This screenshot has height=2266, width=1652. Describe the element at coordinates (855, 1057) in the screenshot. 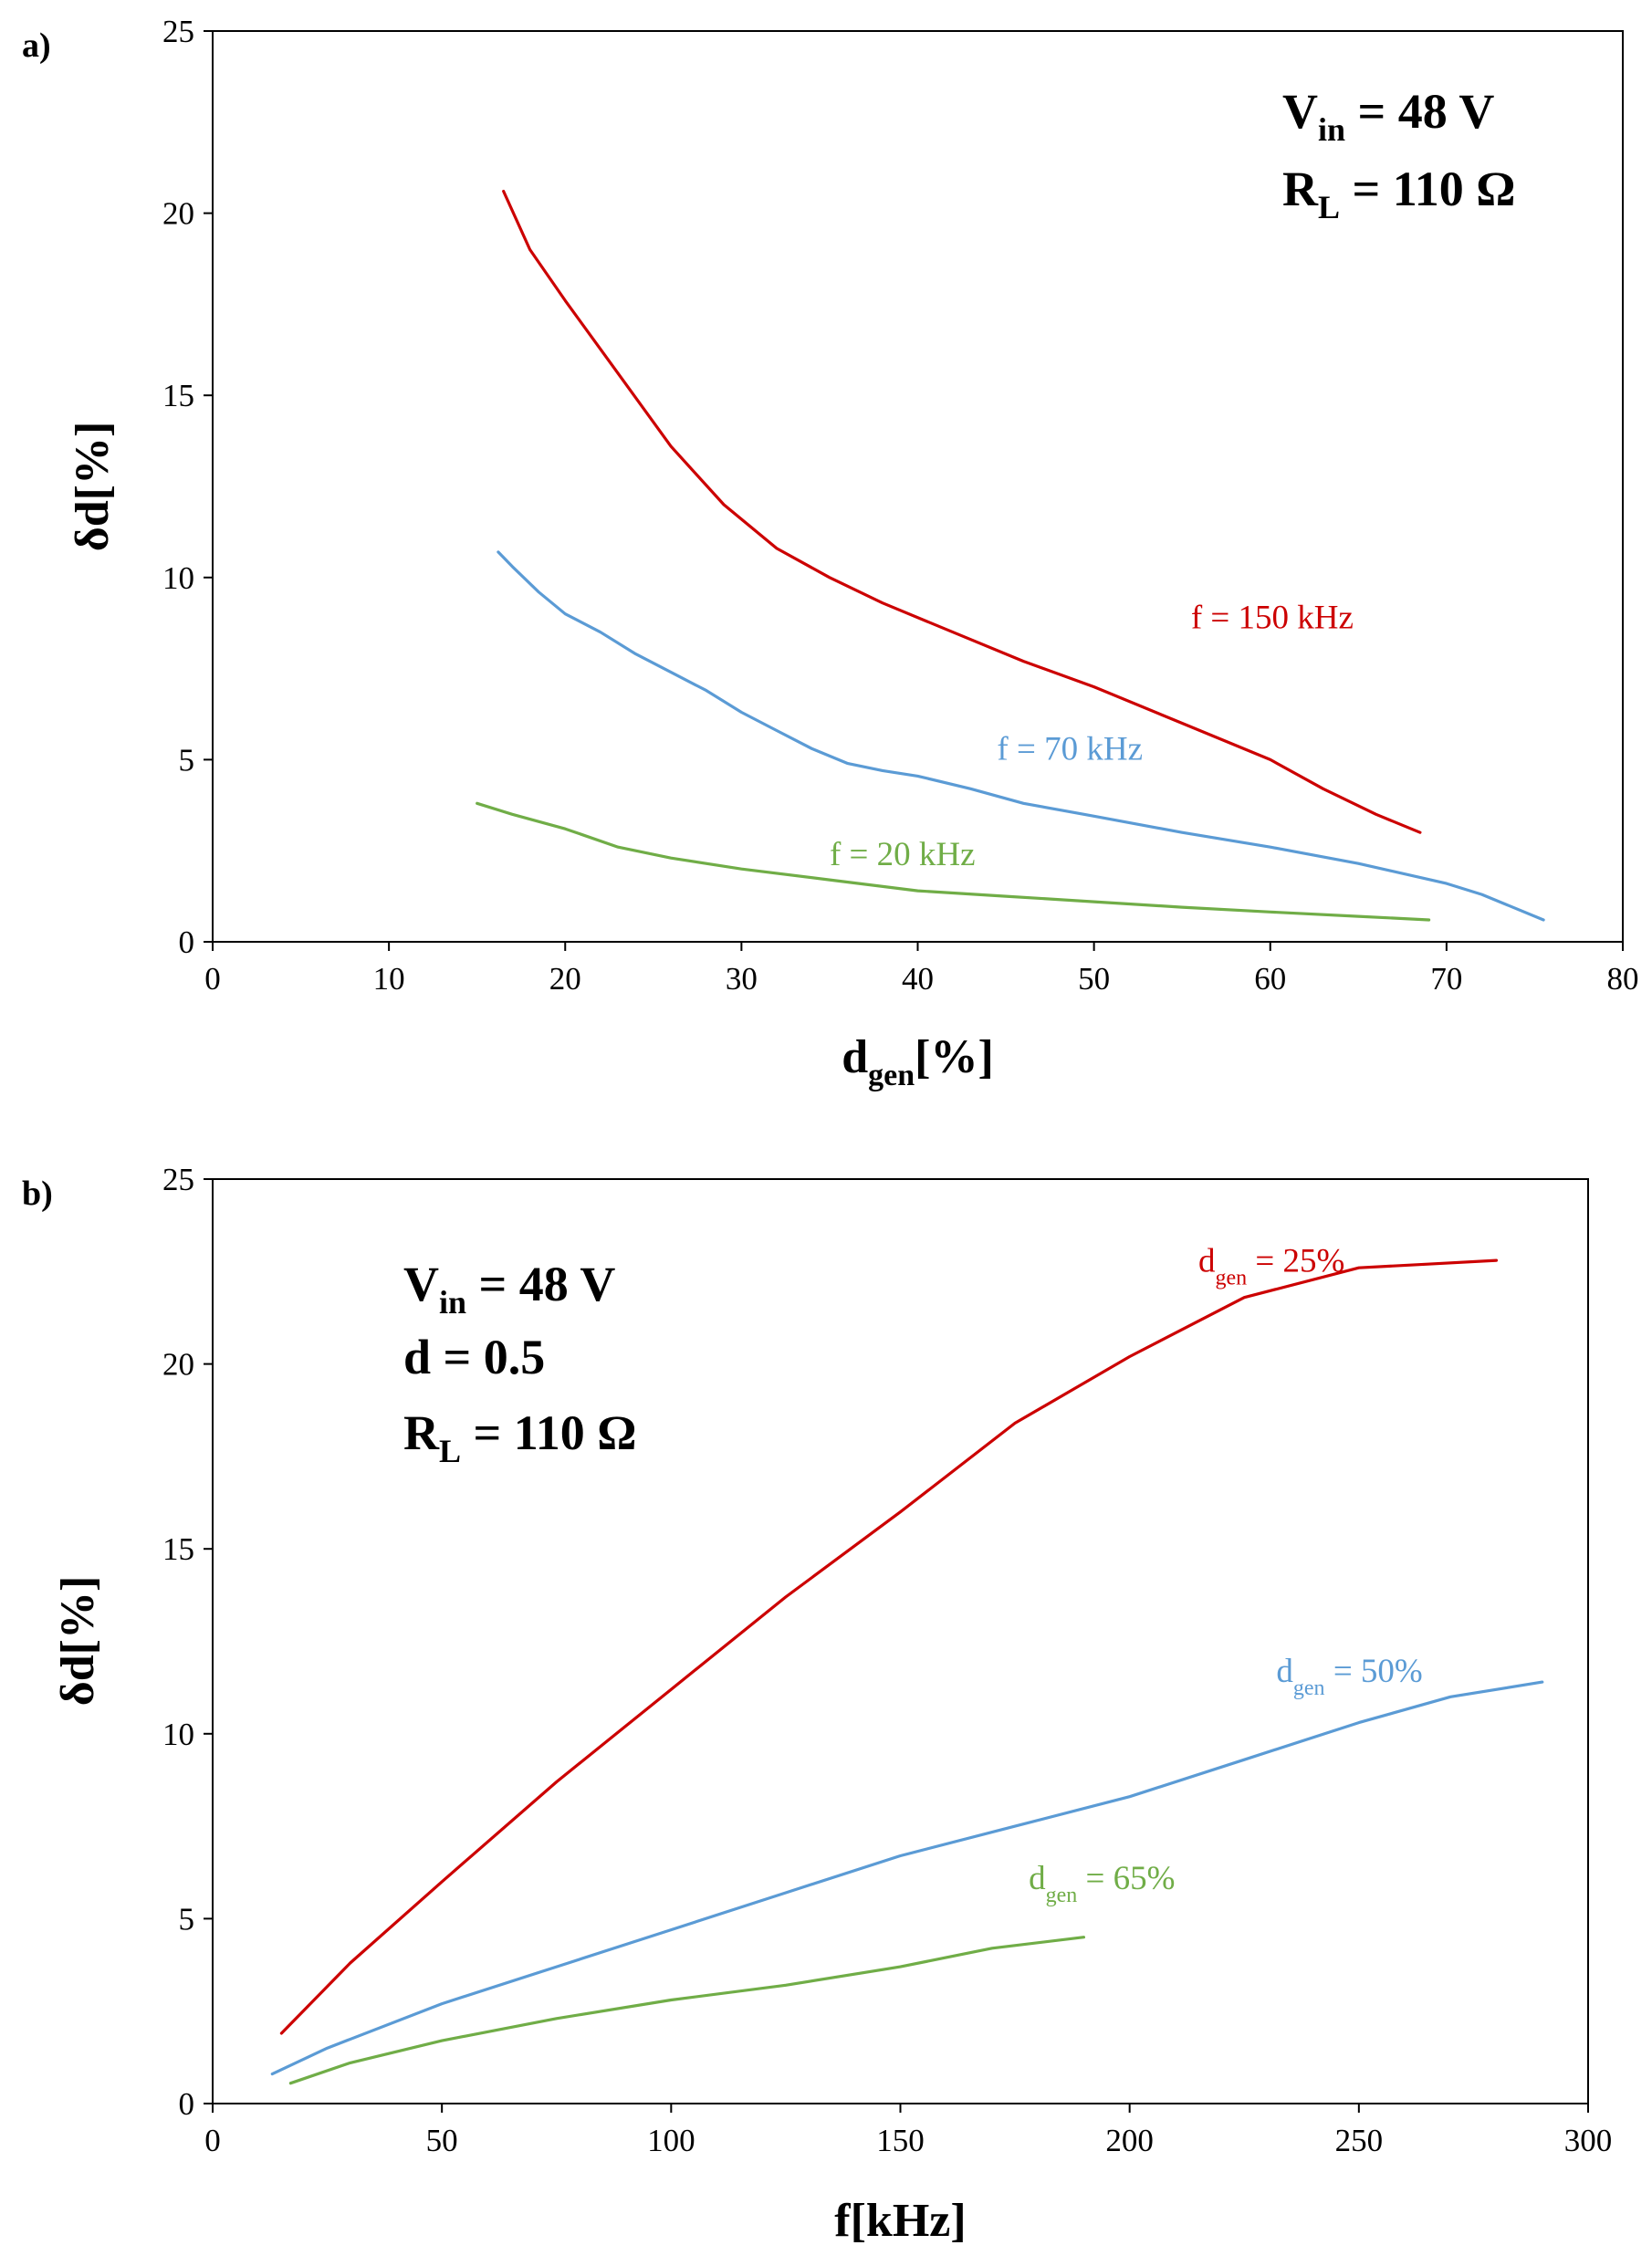

I see `x-axis-title-main: d` at that location.